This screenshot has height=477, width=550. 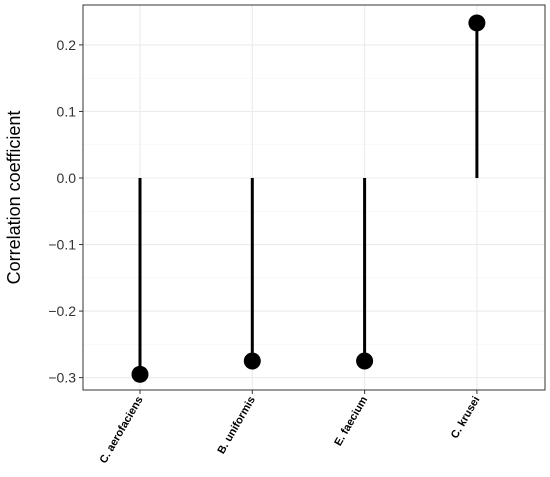 What do you see at coordinates (62, 378) in the screenshot?
I see `y-tick-label: −0.3` at bounding box center [62, 378].